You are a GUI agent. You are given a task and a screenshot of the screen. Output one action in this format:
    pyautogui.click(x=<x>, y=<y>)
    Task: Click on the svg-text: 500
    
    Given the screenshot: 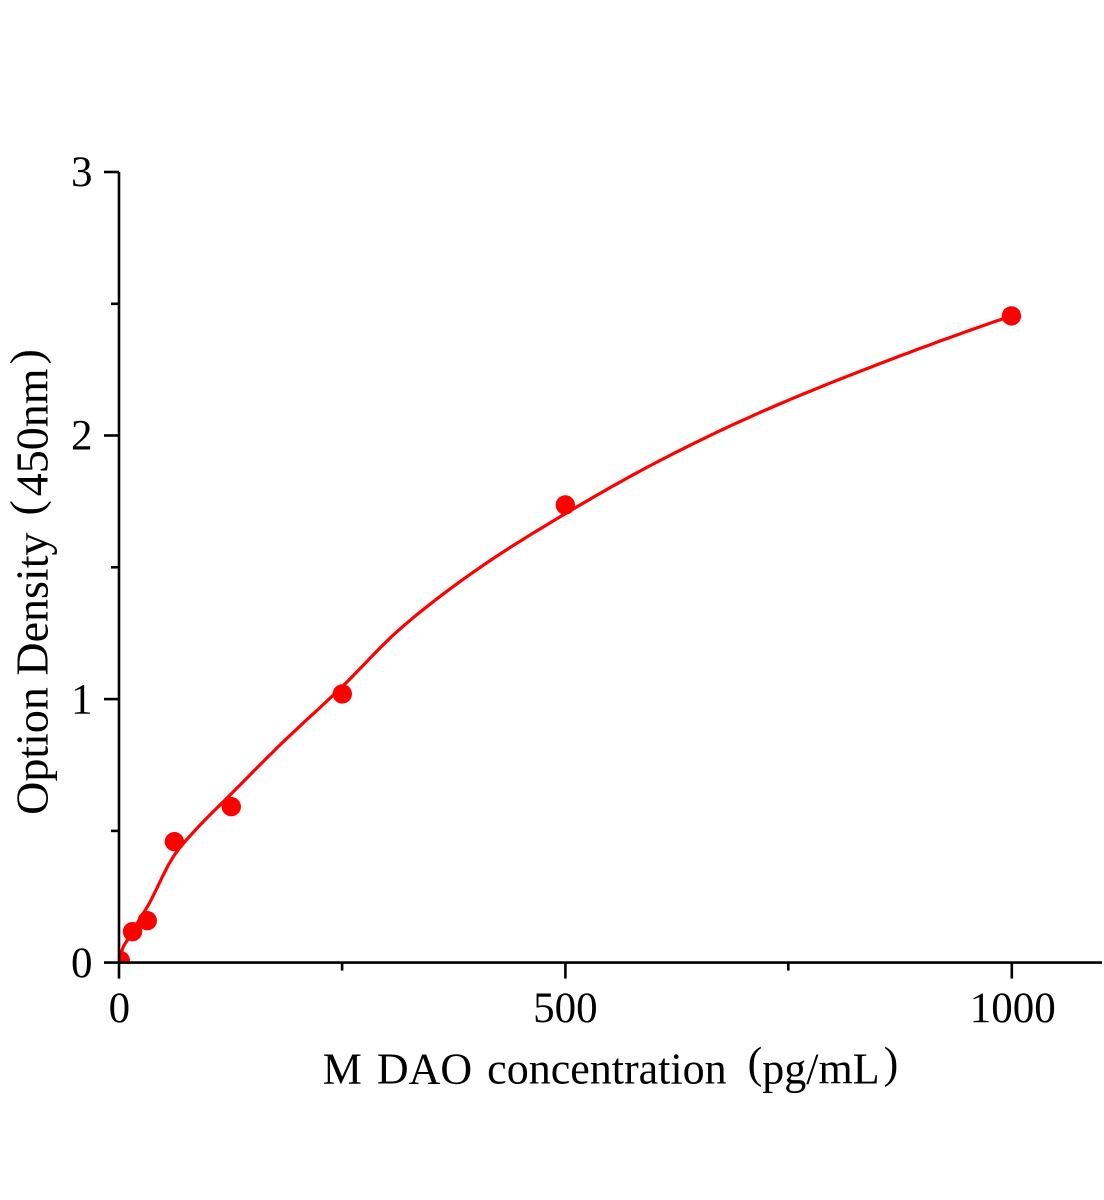 What is the action you would take?
    pyautogui.click(x=565, y=1008)
    